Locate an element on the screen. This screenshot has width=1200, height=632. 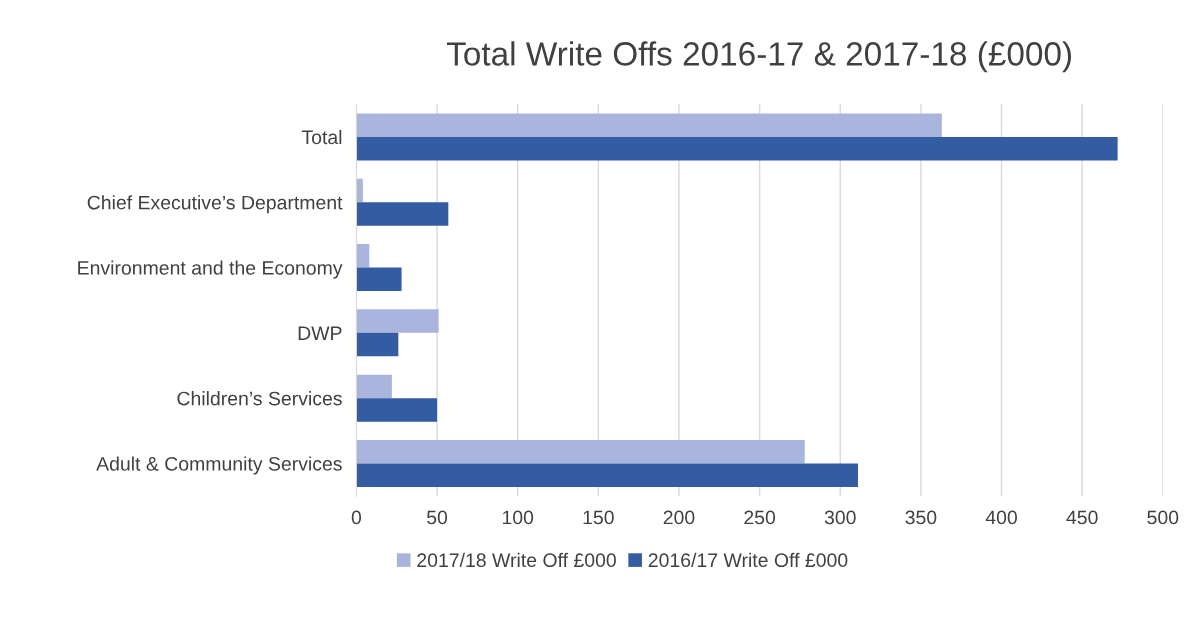
legend-label: 2016/17 Write Off £000 is located at coordinates (748, 560).